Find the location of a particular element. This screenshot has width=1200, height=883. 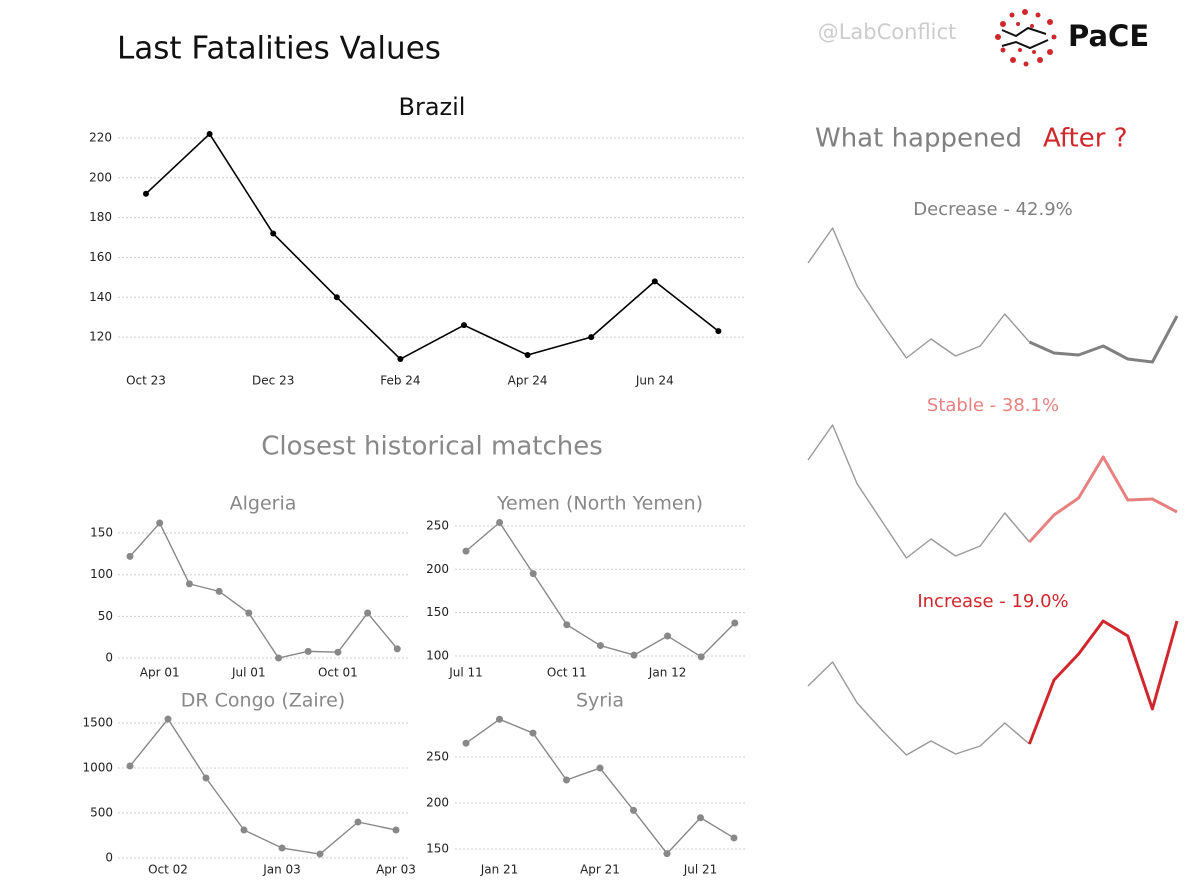

x-tick-label: Apr 03 is located at coordinates (396, 870).